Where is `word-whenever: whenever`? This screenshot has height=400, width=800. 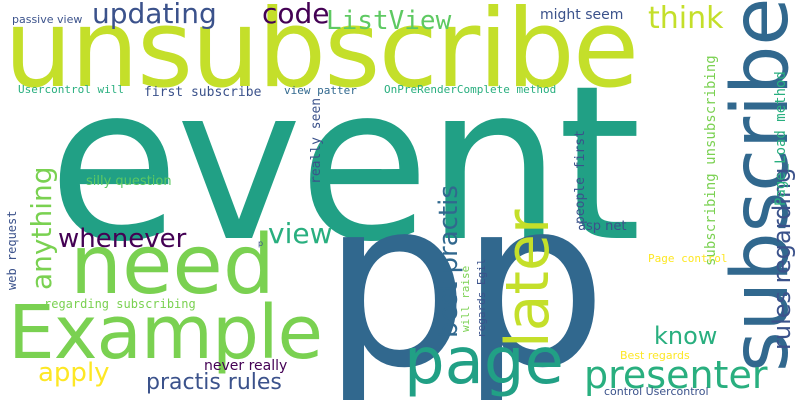 word-whenever: whenever is located at coordinates (122, 239).